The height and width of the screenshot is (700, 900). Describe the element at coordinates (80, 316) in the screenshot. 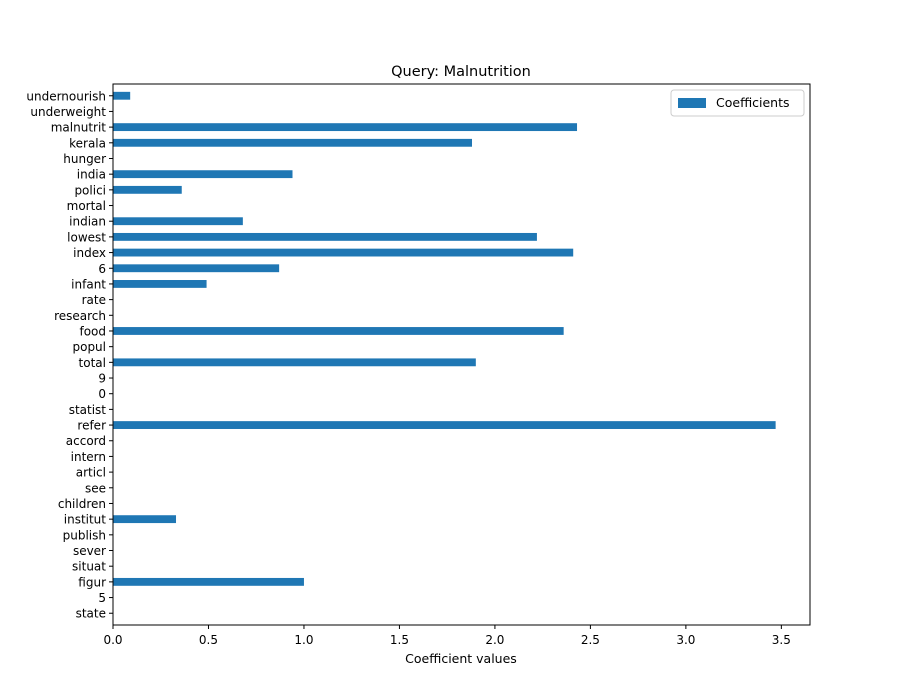

I see `y-tick-label: research` at that location.